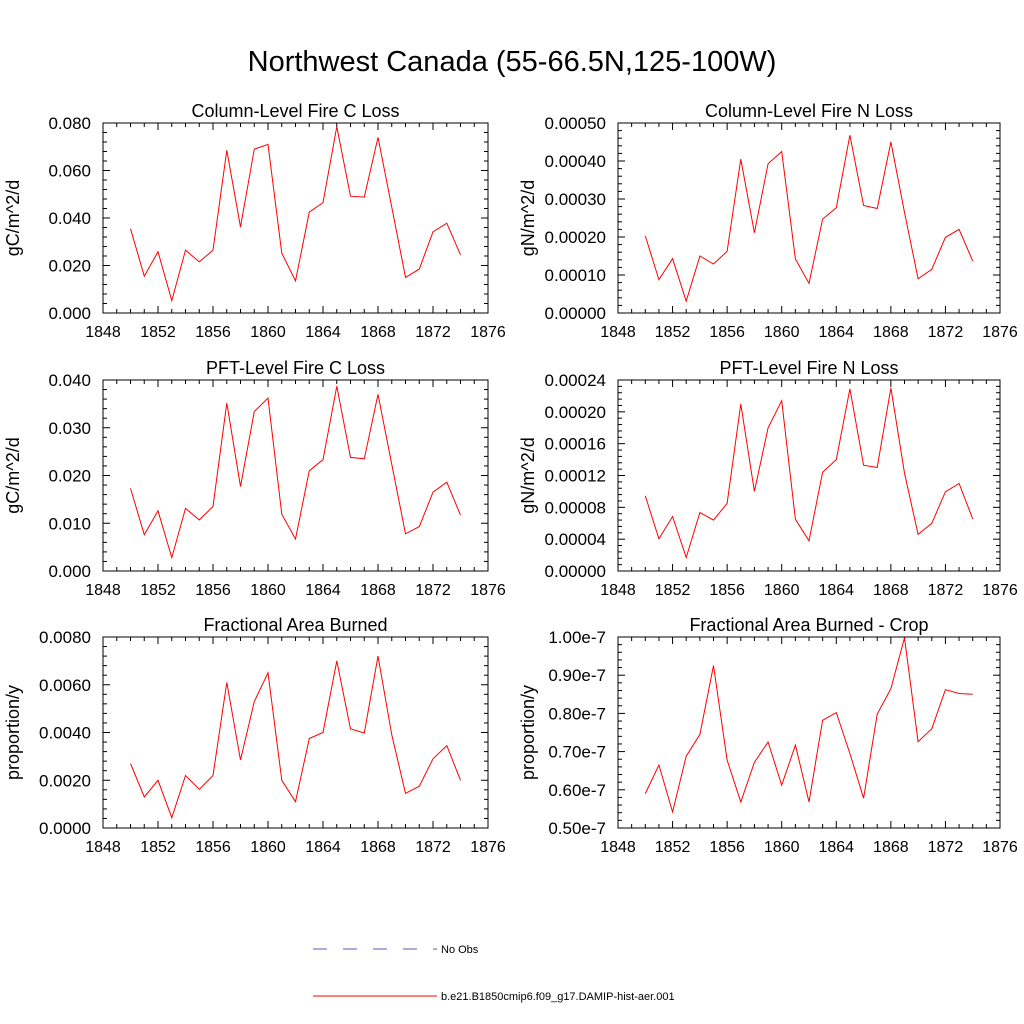  Describe the element at coordinates (65, 828) in the screenshot. I see `y-tick-label: 0.0000` at that location.